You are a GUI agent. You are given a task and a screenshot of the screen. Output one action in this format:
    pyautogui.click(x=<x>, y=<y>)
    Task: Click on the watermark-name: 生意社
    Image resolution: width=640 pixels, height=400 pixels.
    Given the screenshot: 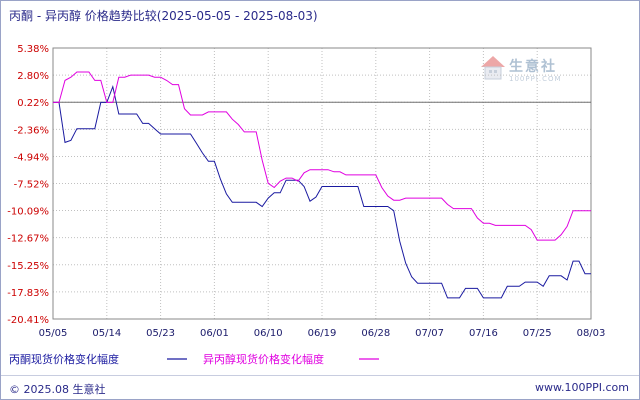 What is the action you would take?
    pyautogui.click(x=533, y=67)
    